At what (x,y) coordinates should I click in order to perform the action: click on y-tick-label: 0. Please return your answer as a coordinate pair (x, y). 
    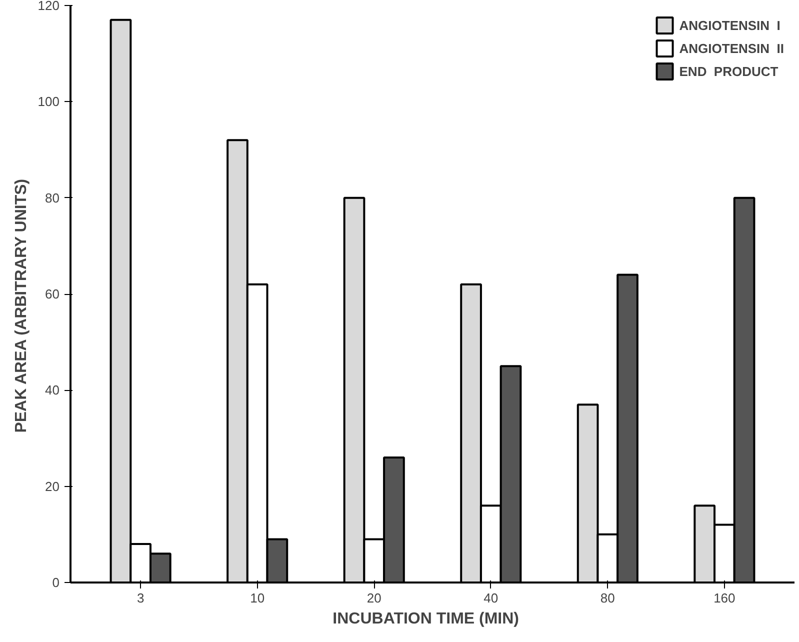
    Looking at the image, I should click on (56, 582).